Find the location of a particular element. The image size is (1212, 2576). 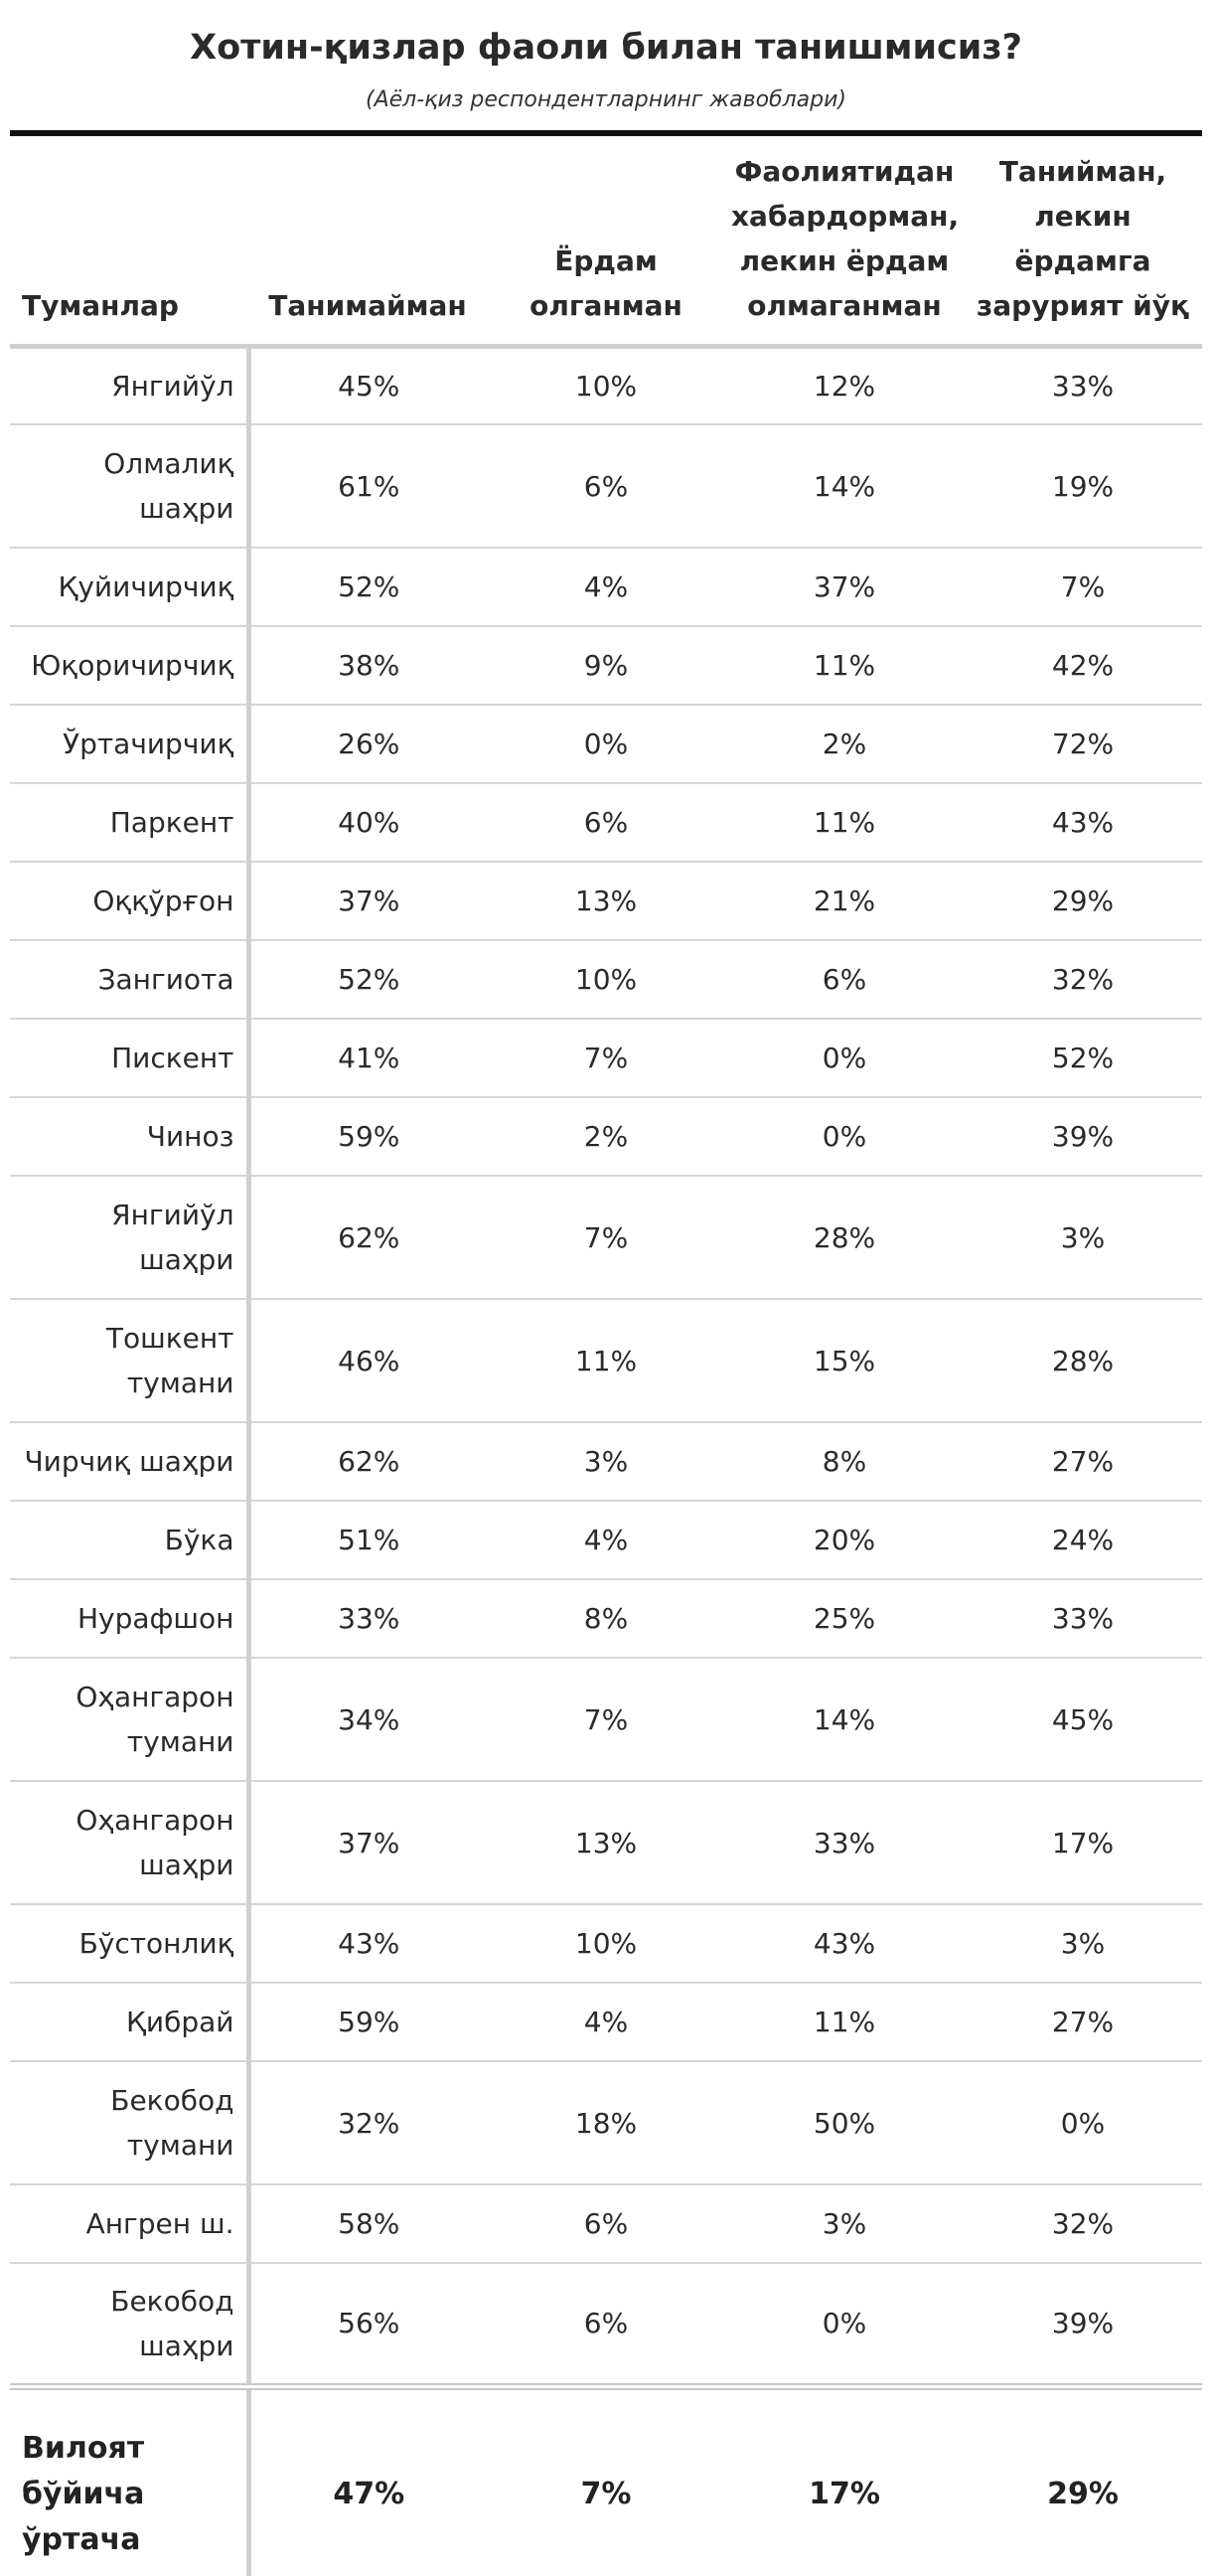

table-row: Бўка 51% 4% 20% 24% is located at coordinates (606, 1540).